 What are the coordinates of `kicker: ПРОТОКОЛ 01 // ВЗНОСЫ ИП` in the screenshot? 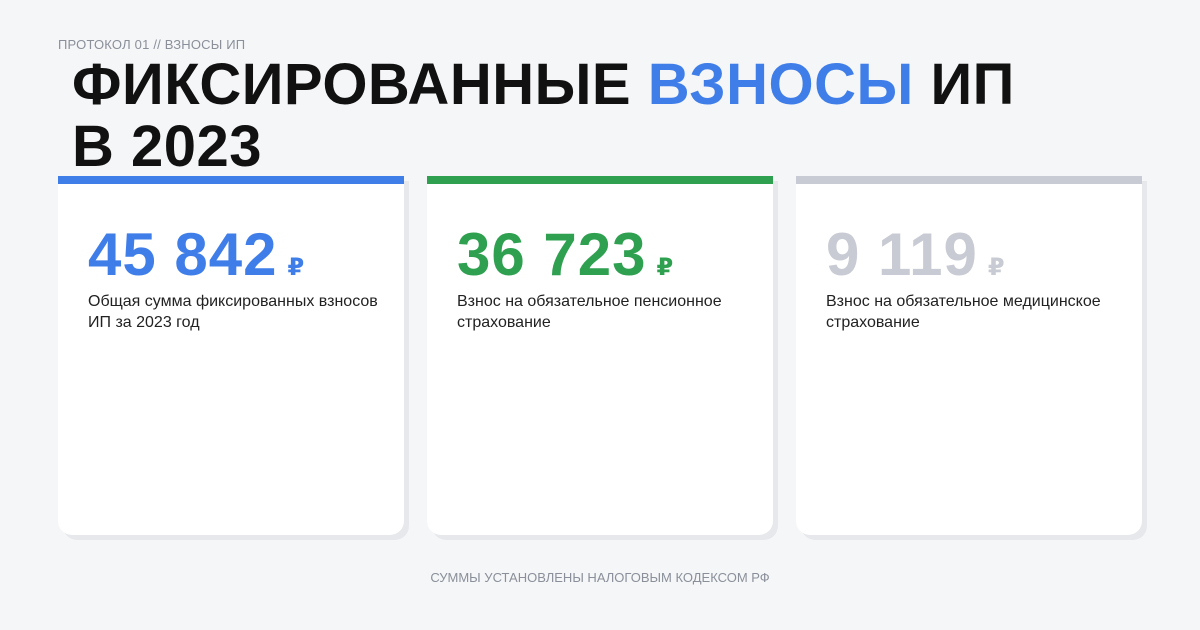 It's located at (152, 44).